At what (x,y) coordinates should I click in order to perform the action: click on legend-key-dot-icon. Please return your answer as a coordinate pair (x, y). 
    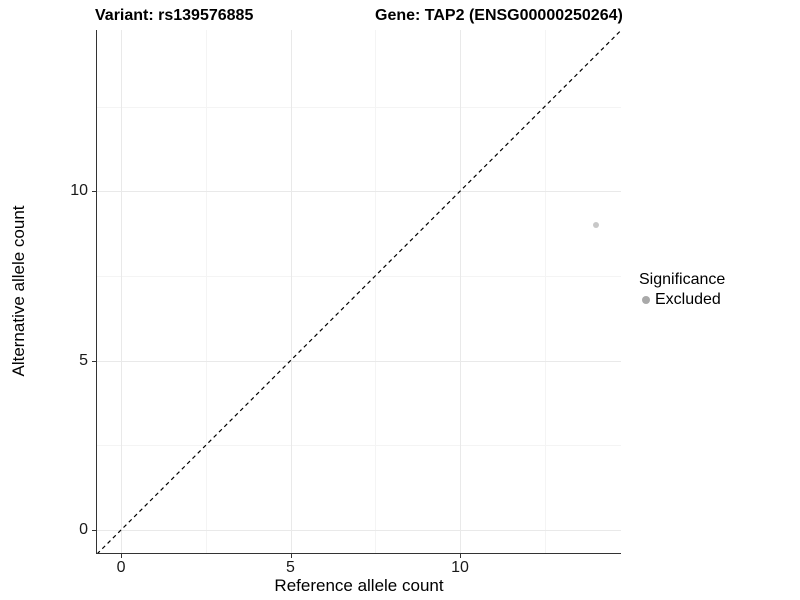
    Looking at the image, I should click on (646, 300).